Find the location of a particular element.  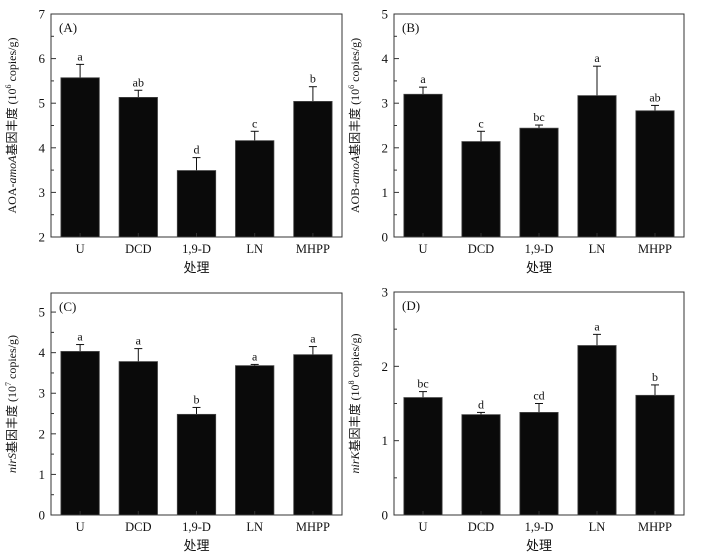

y-label-gene: nirK is located at coordinates (355, 462).